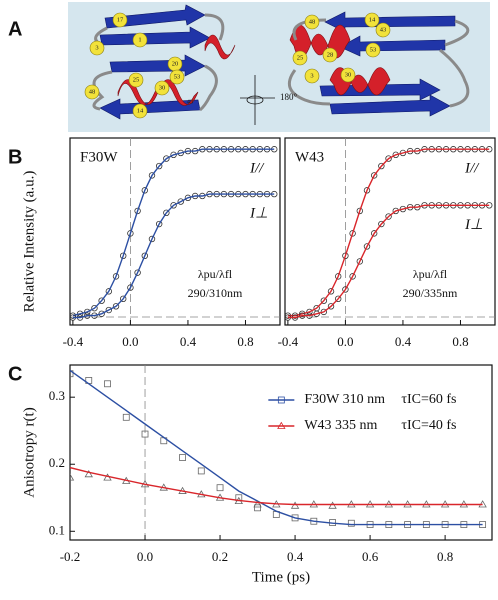 The height and width of the screenshot is (600, 498). I want to click on chart-title: W43, so click(309, 157).